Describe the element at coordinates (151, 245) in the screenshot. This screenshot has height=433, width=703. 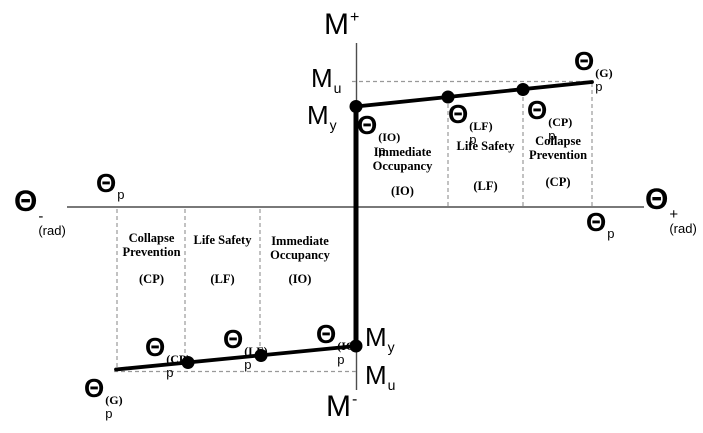
I see `region-title-cp-negative: Collapse Prevention` at that location.